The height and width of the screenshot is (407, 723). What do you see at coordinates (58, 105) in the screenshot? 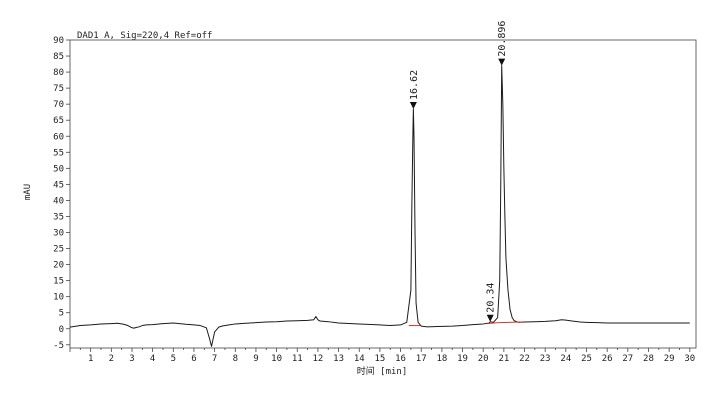
I see `y-tick-label: 70` at bounding box center [58, 105].